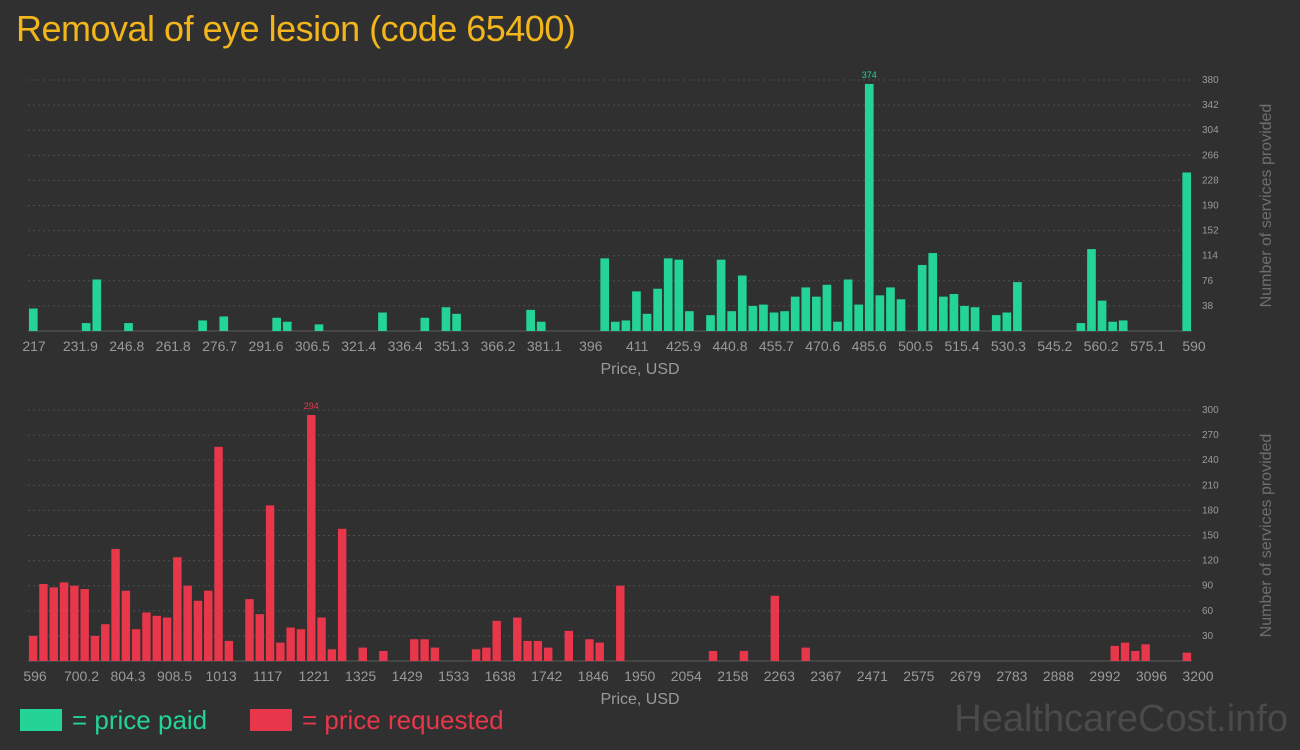 The image size is (1300, 750). I want to click on requested-ytick-label: 180, so click(1210, 510).